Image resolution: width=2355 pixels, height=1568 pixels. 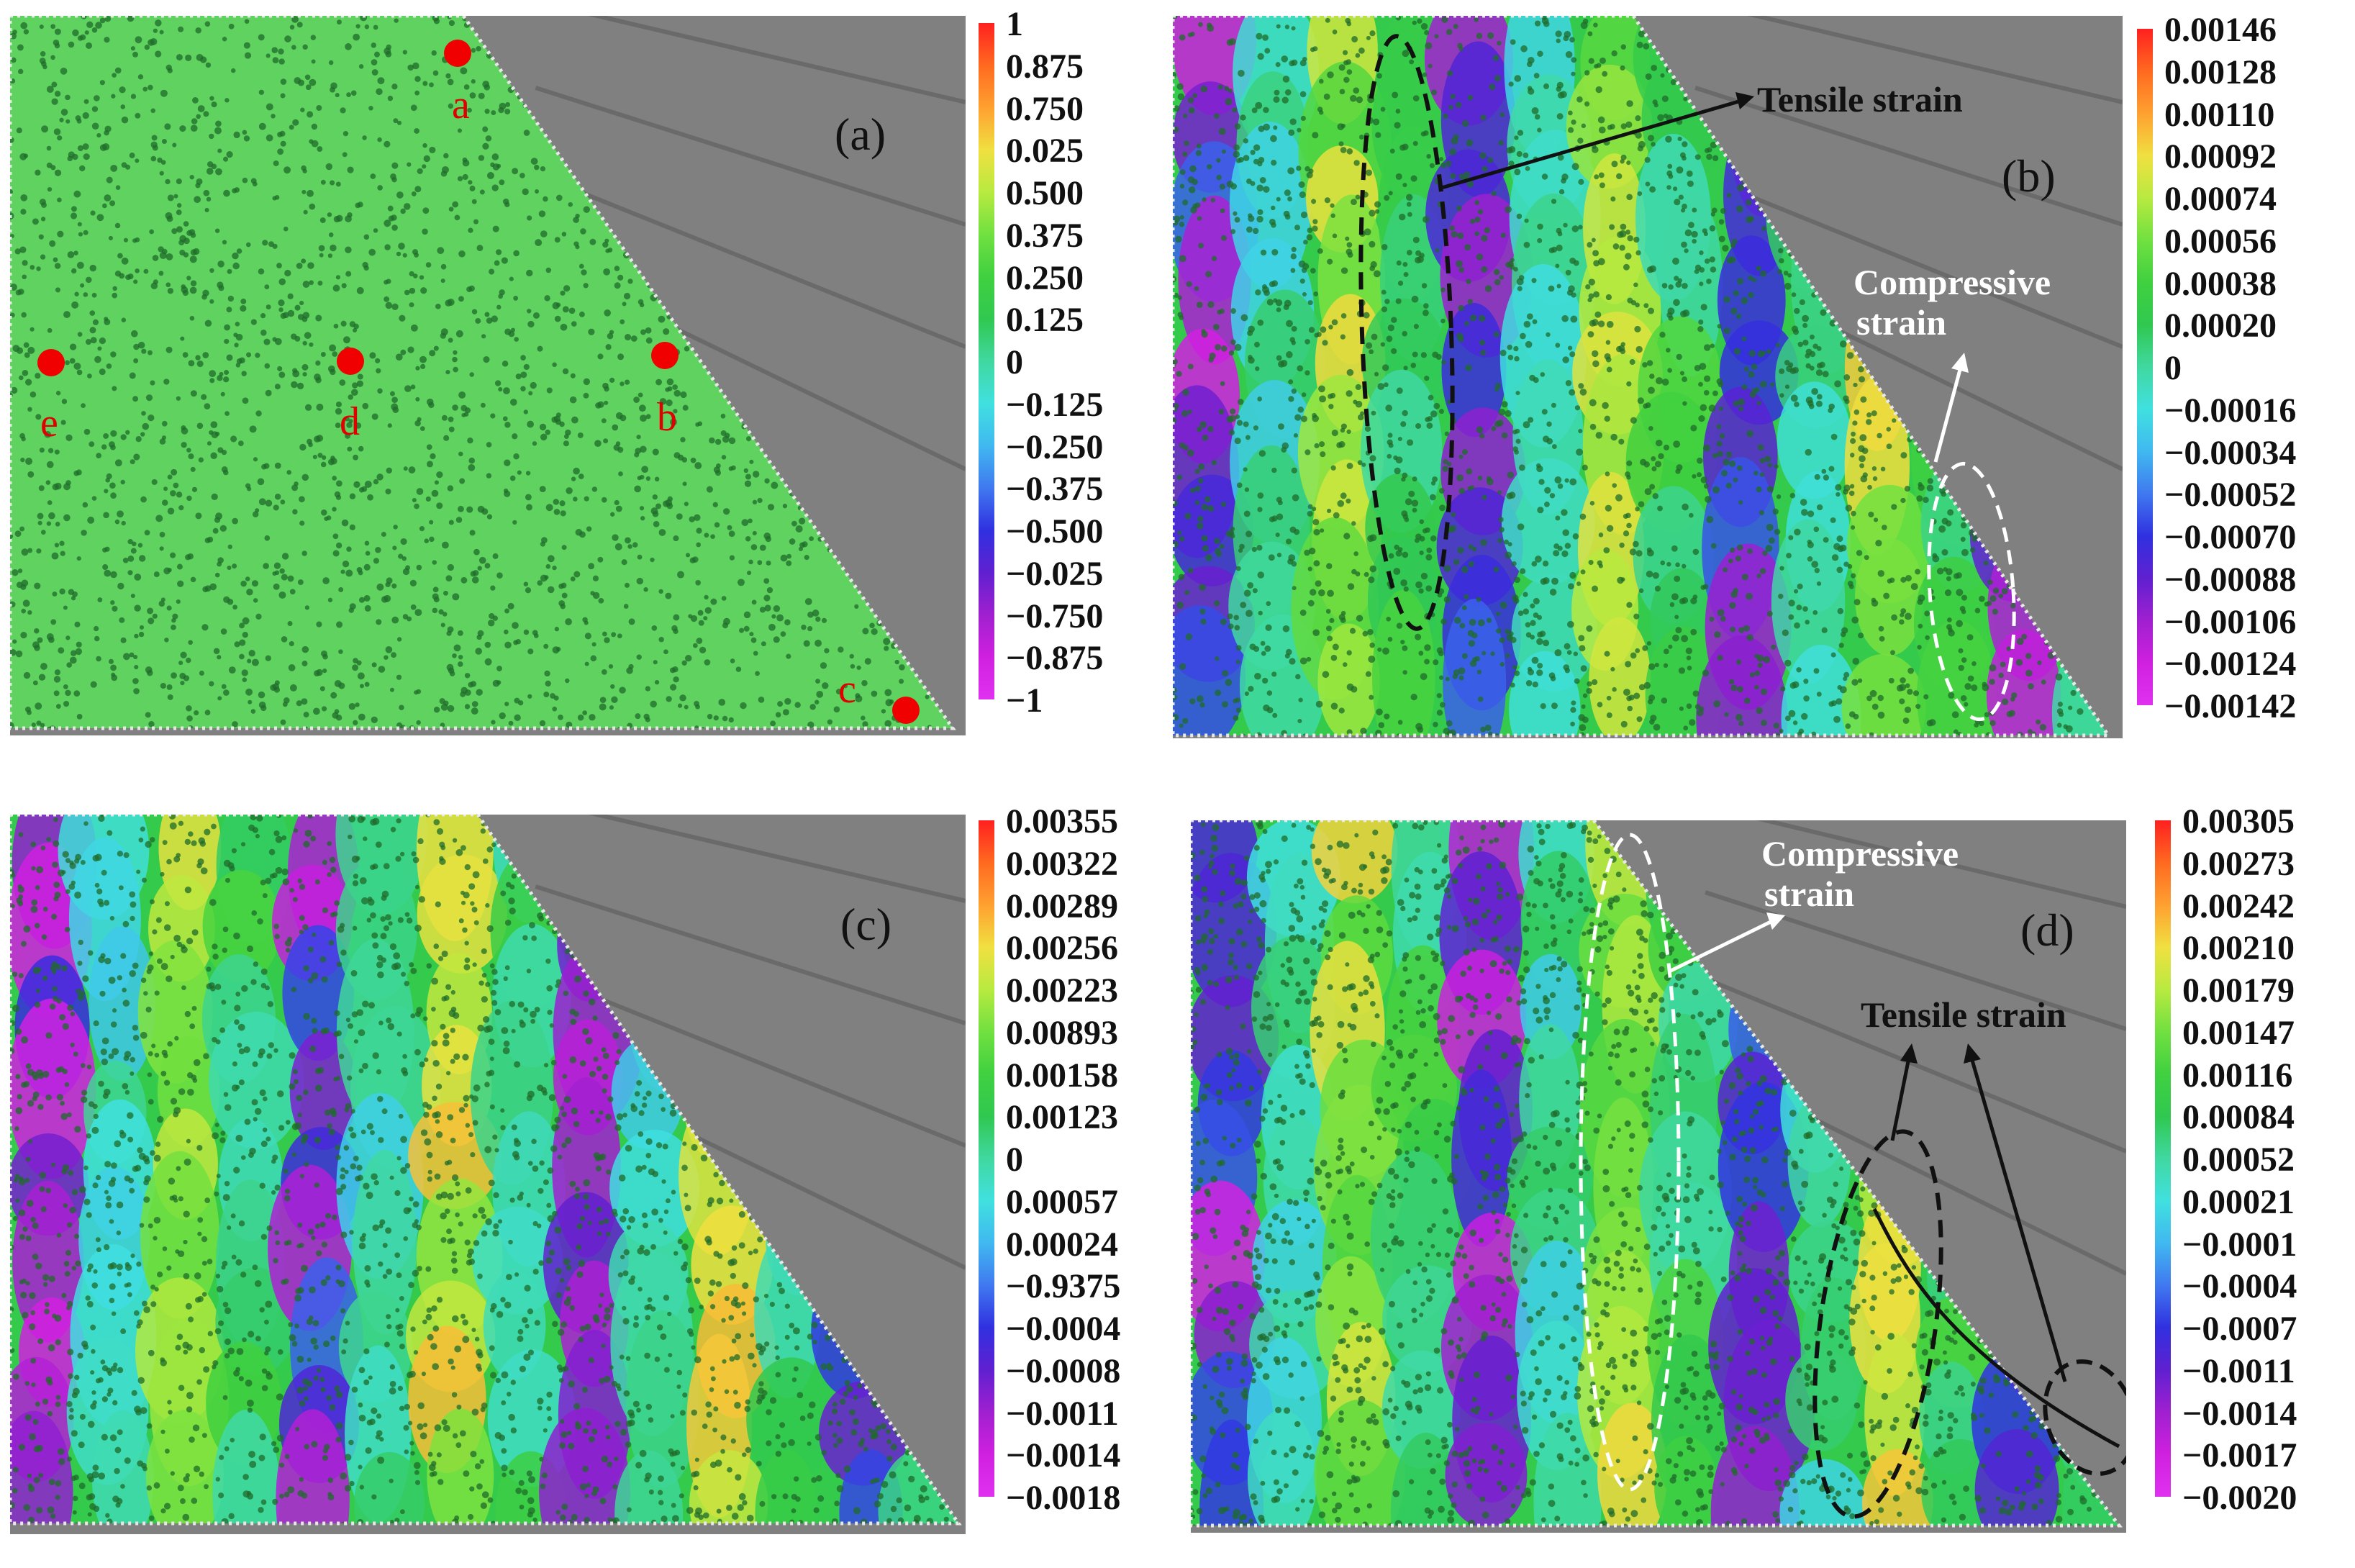 What do you see at coordinates (49, 423) in the screenshot?
I see `point-e-label: e` at bounding box center [49, 423].